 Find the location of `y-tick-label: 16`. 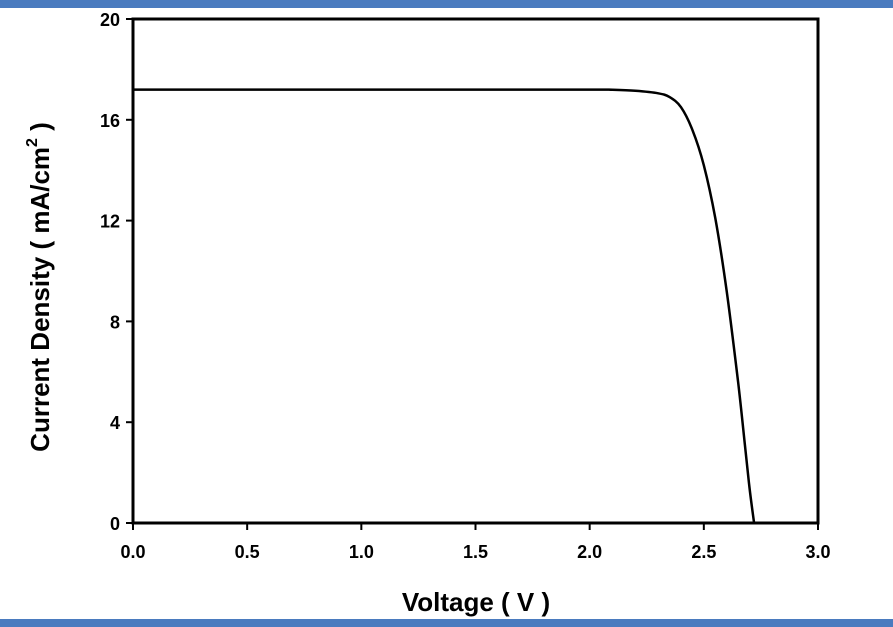

y-tick-label: 16 is located at coordinates (110, 121).